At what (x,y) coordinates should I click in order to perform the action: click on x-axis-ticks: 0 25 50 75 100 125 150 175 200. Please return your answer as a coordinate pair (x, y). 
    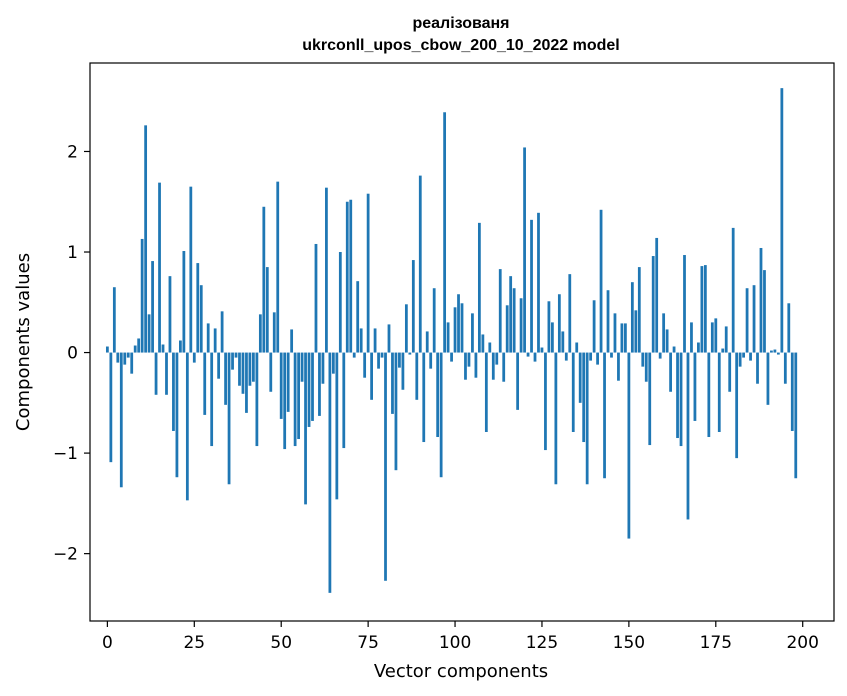
    Looking at the image, I should click on (460, 637).